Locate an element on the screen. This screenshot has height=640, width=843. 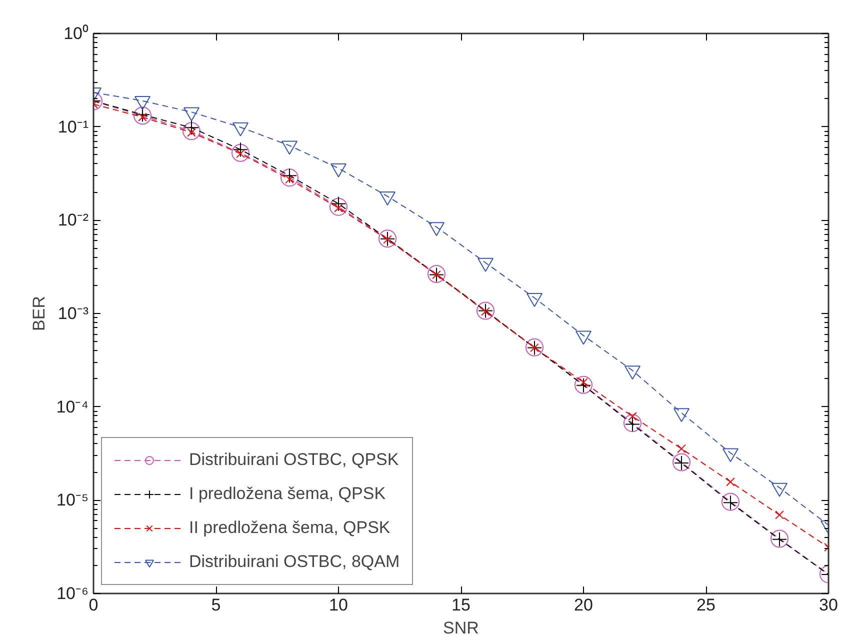
legend-label: II predložena šema, QPSK is located at coordinates (289, 528).